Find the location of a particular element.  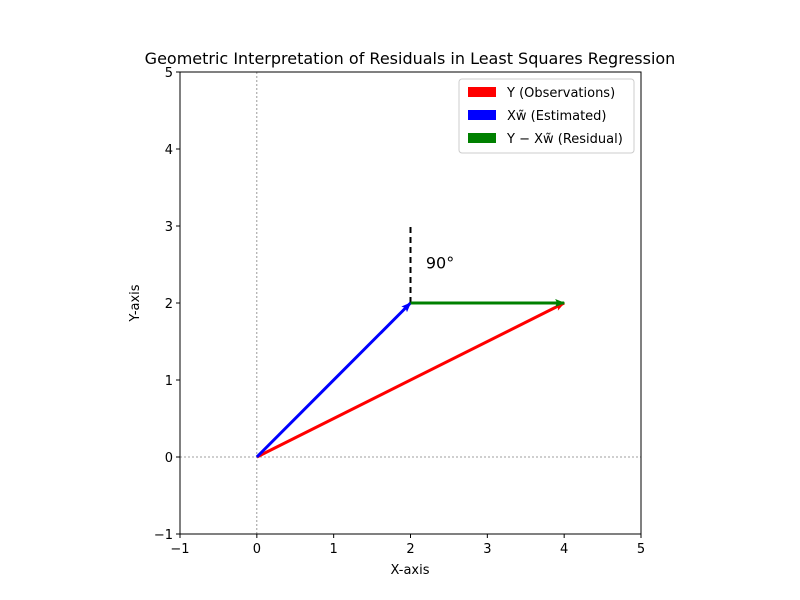

y-tick-label: 4 is located at coordinates (169, 150).